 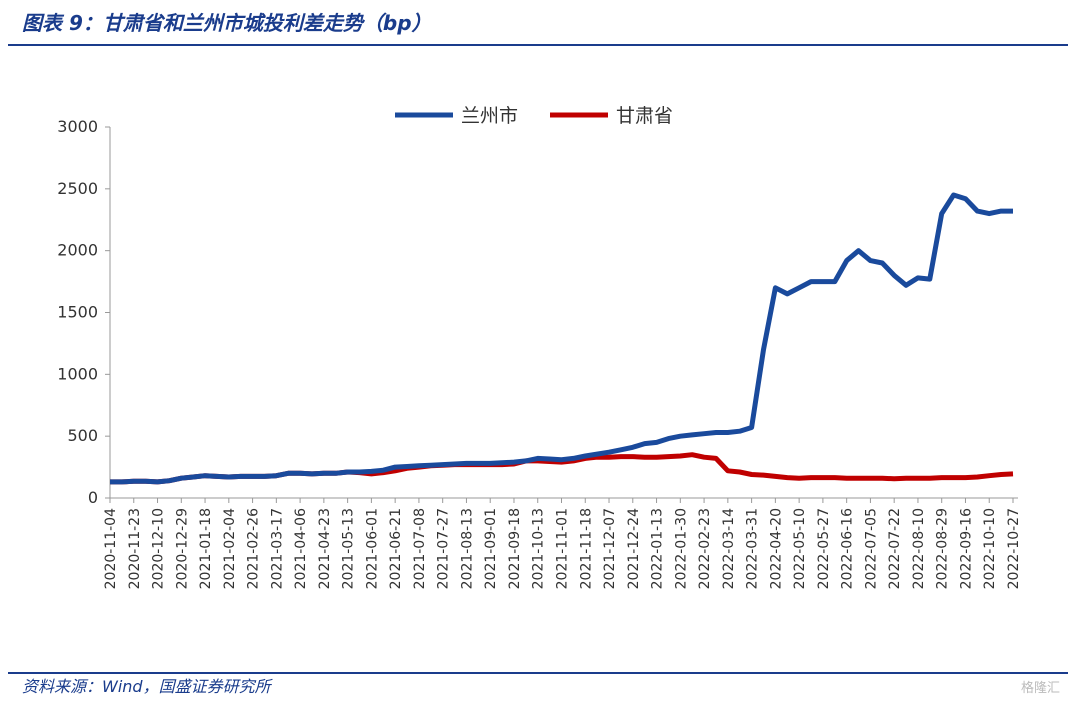 I want to click on x-tick-label: 2022-09-16, so click(x=966, y=548).